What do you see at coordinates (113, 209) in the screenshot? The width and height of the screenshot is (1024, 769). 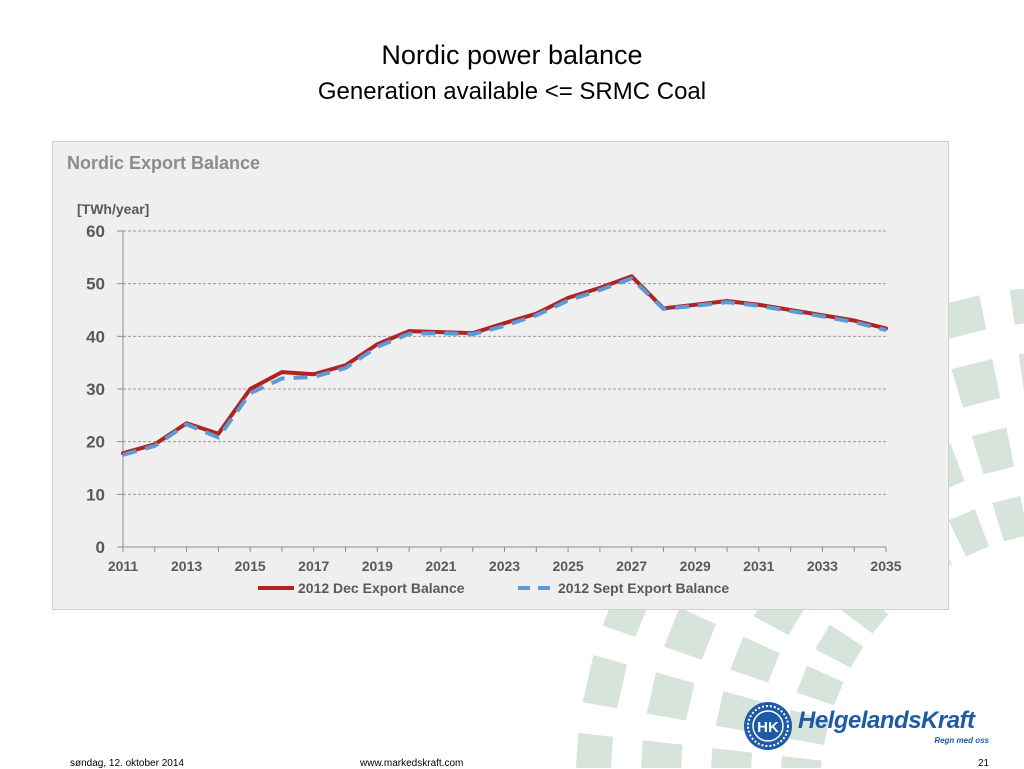 I see `y-axis-label: [TWh/year]` at bounding box center [113, 209].